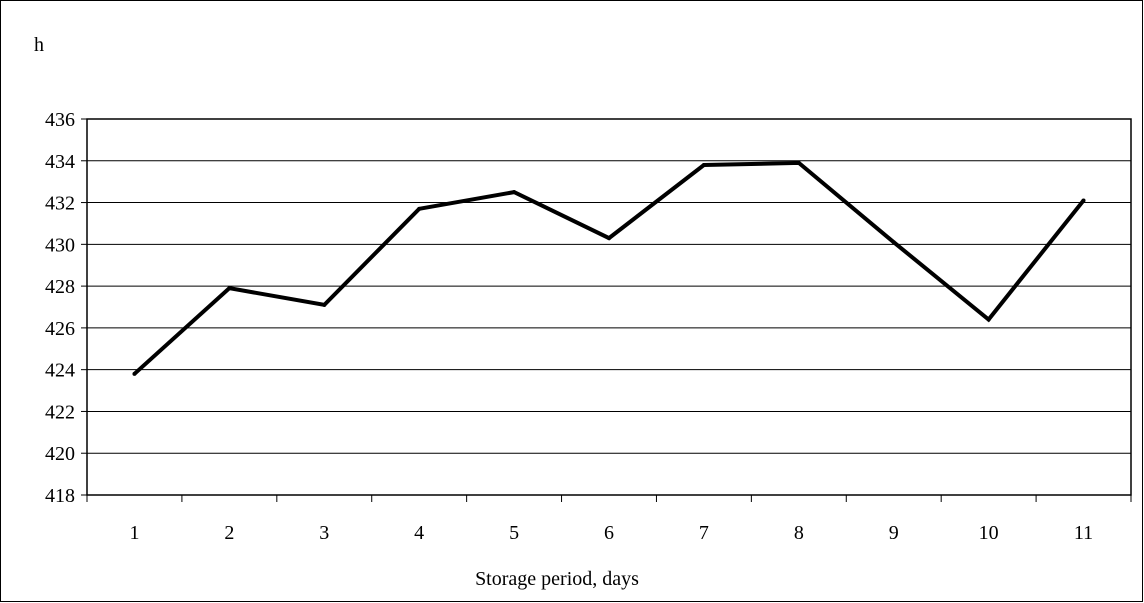 The width and height of the screenshot is (1144, 603). I want to click on y-tick-label: 434, so click(60, 162).